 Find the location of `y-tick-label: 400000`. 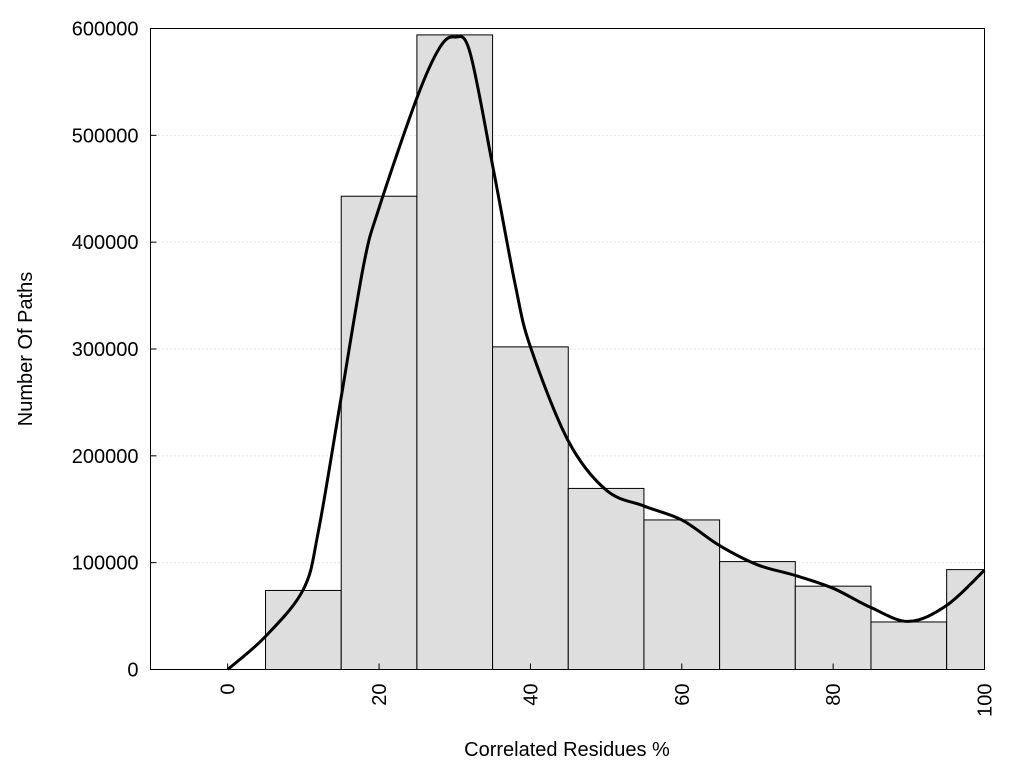

y-tick-label: 400000 is located at coordinates (105, 243).